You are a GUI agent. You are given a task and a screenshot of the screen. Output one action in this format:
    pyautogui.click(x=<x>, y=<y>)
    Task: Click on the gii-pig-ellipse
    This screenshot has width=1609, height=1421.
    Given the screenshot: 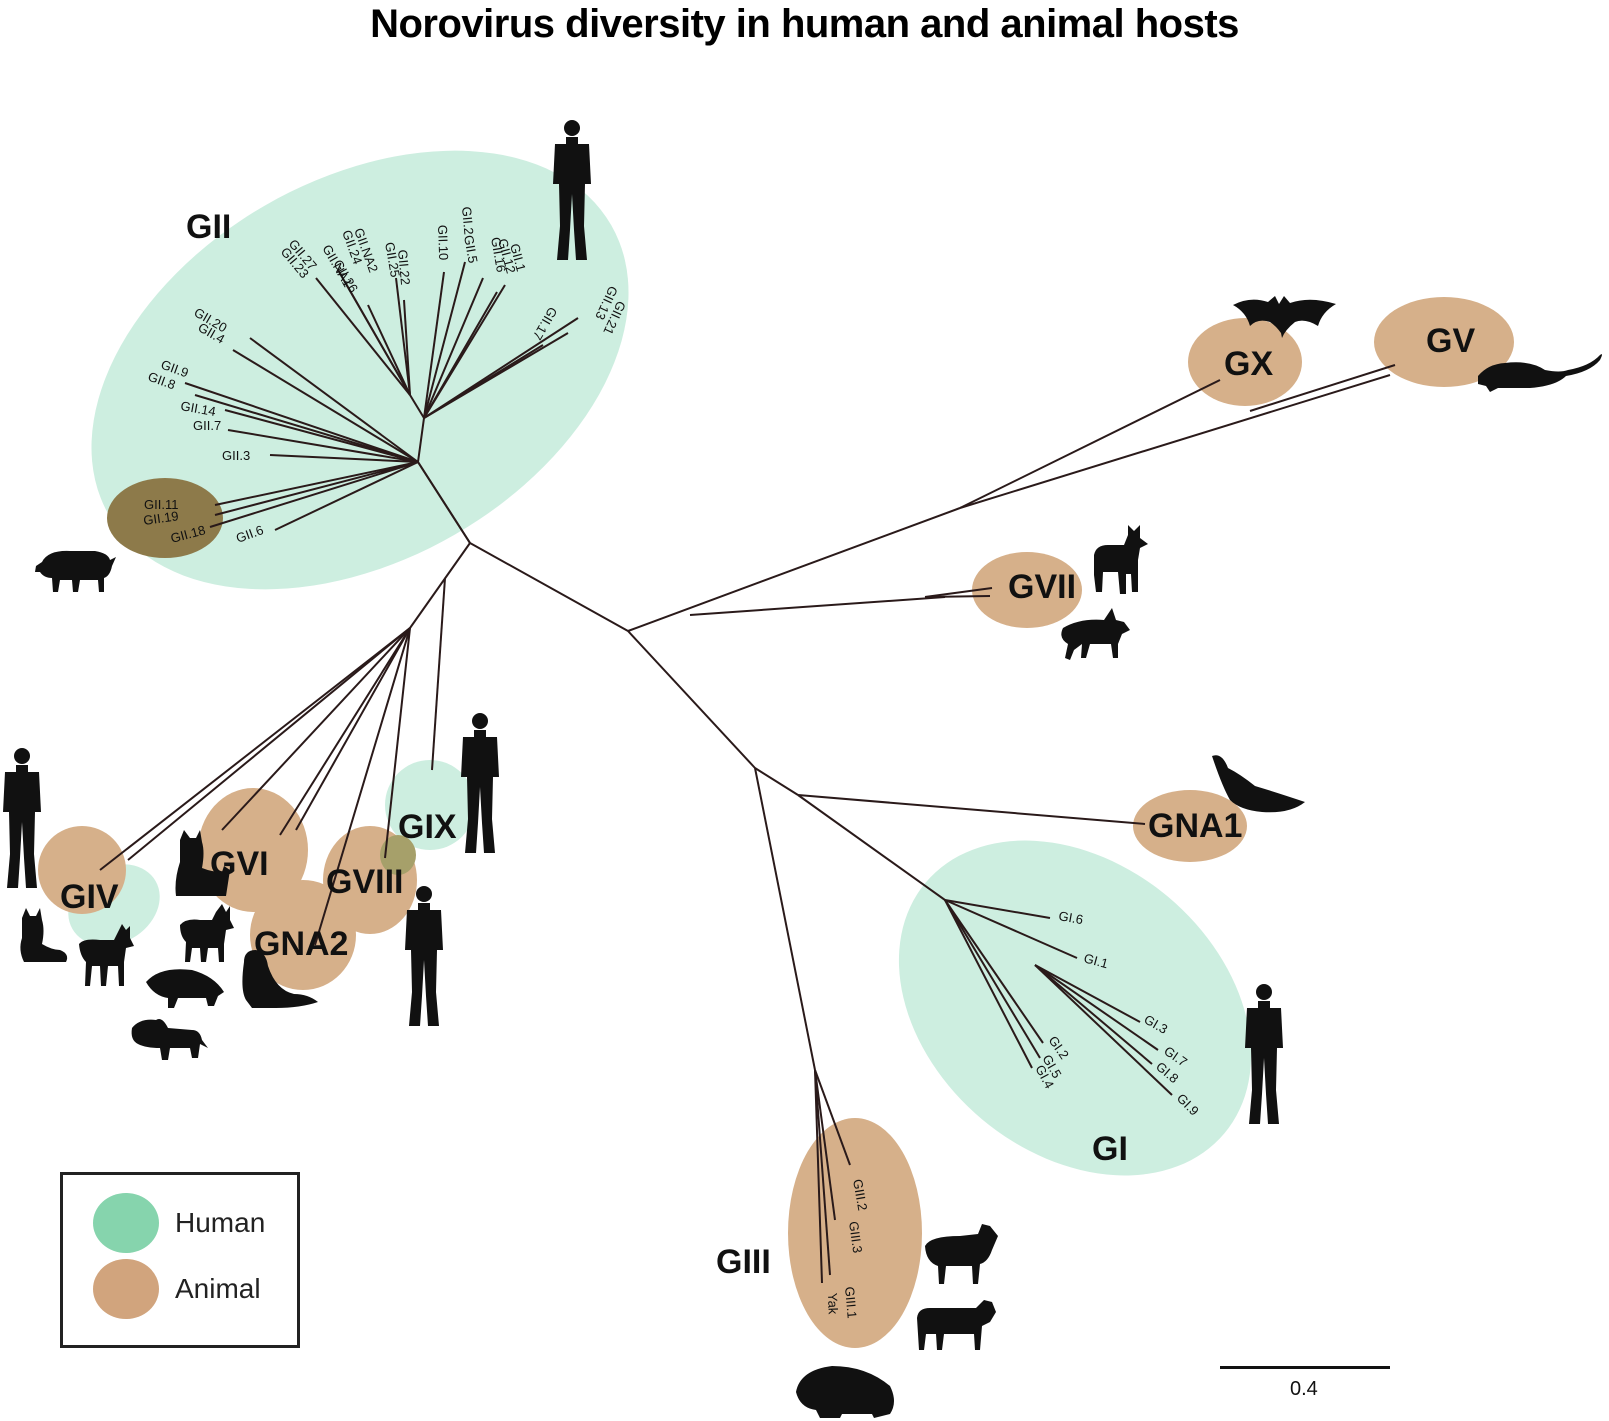 What is the action you would take?
    pyautogui.click(x=165, y=518)
    